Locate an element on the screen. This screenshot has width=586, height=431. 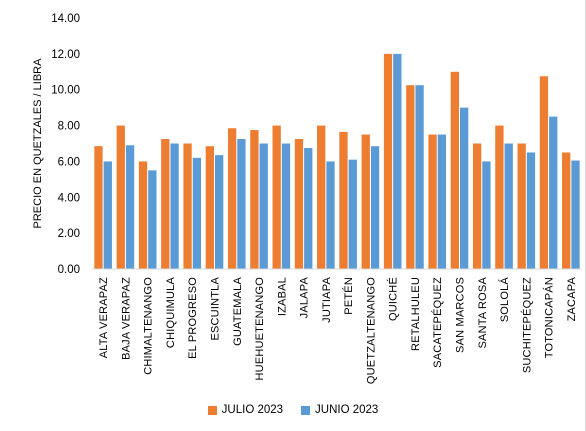
x-category-label: ESCUINTLA is located at coordinates (216, 309).